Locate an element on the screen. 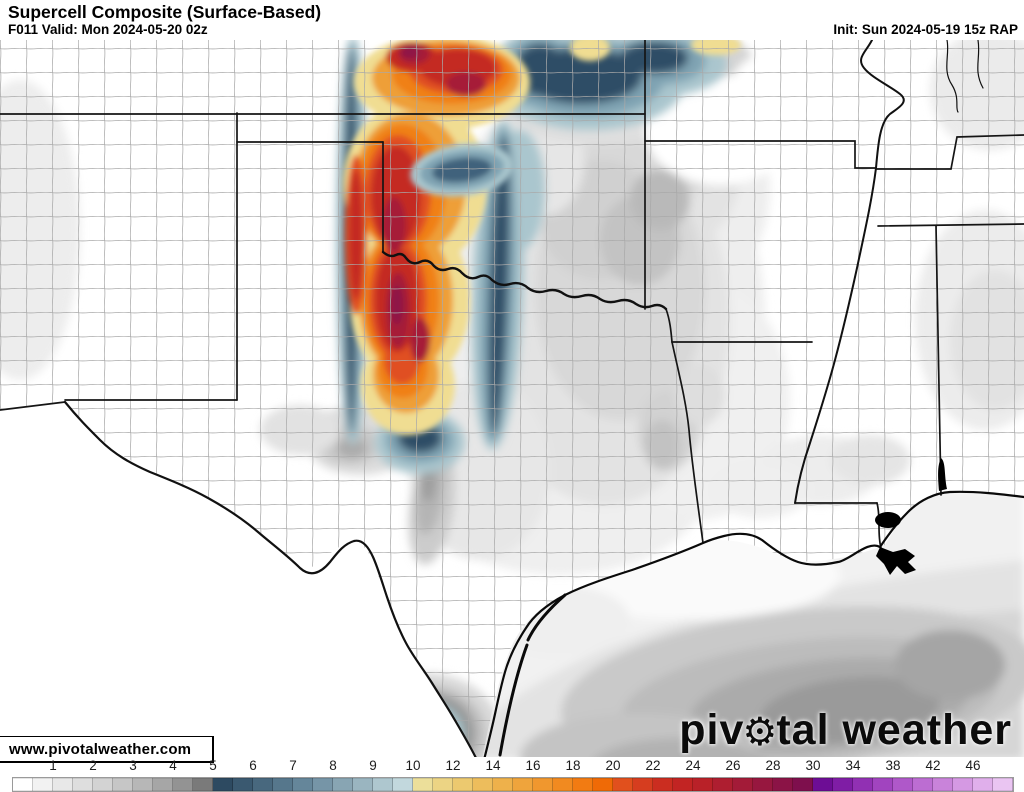 Image resolution: width=1024 pixels, height=792 pixels. colorbar-tick-label: 16 is located at coordinates (533, 765).